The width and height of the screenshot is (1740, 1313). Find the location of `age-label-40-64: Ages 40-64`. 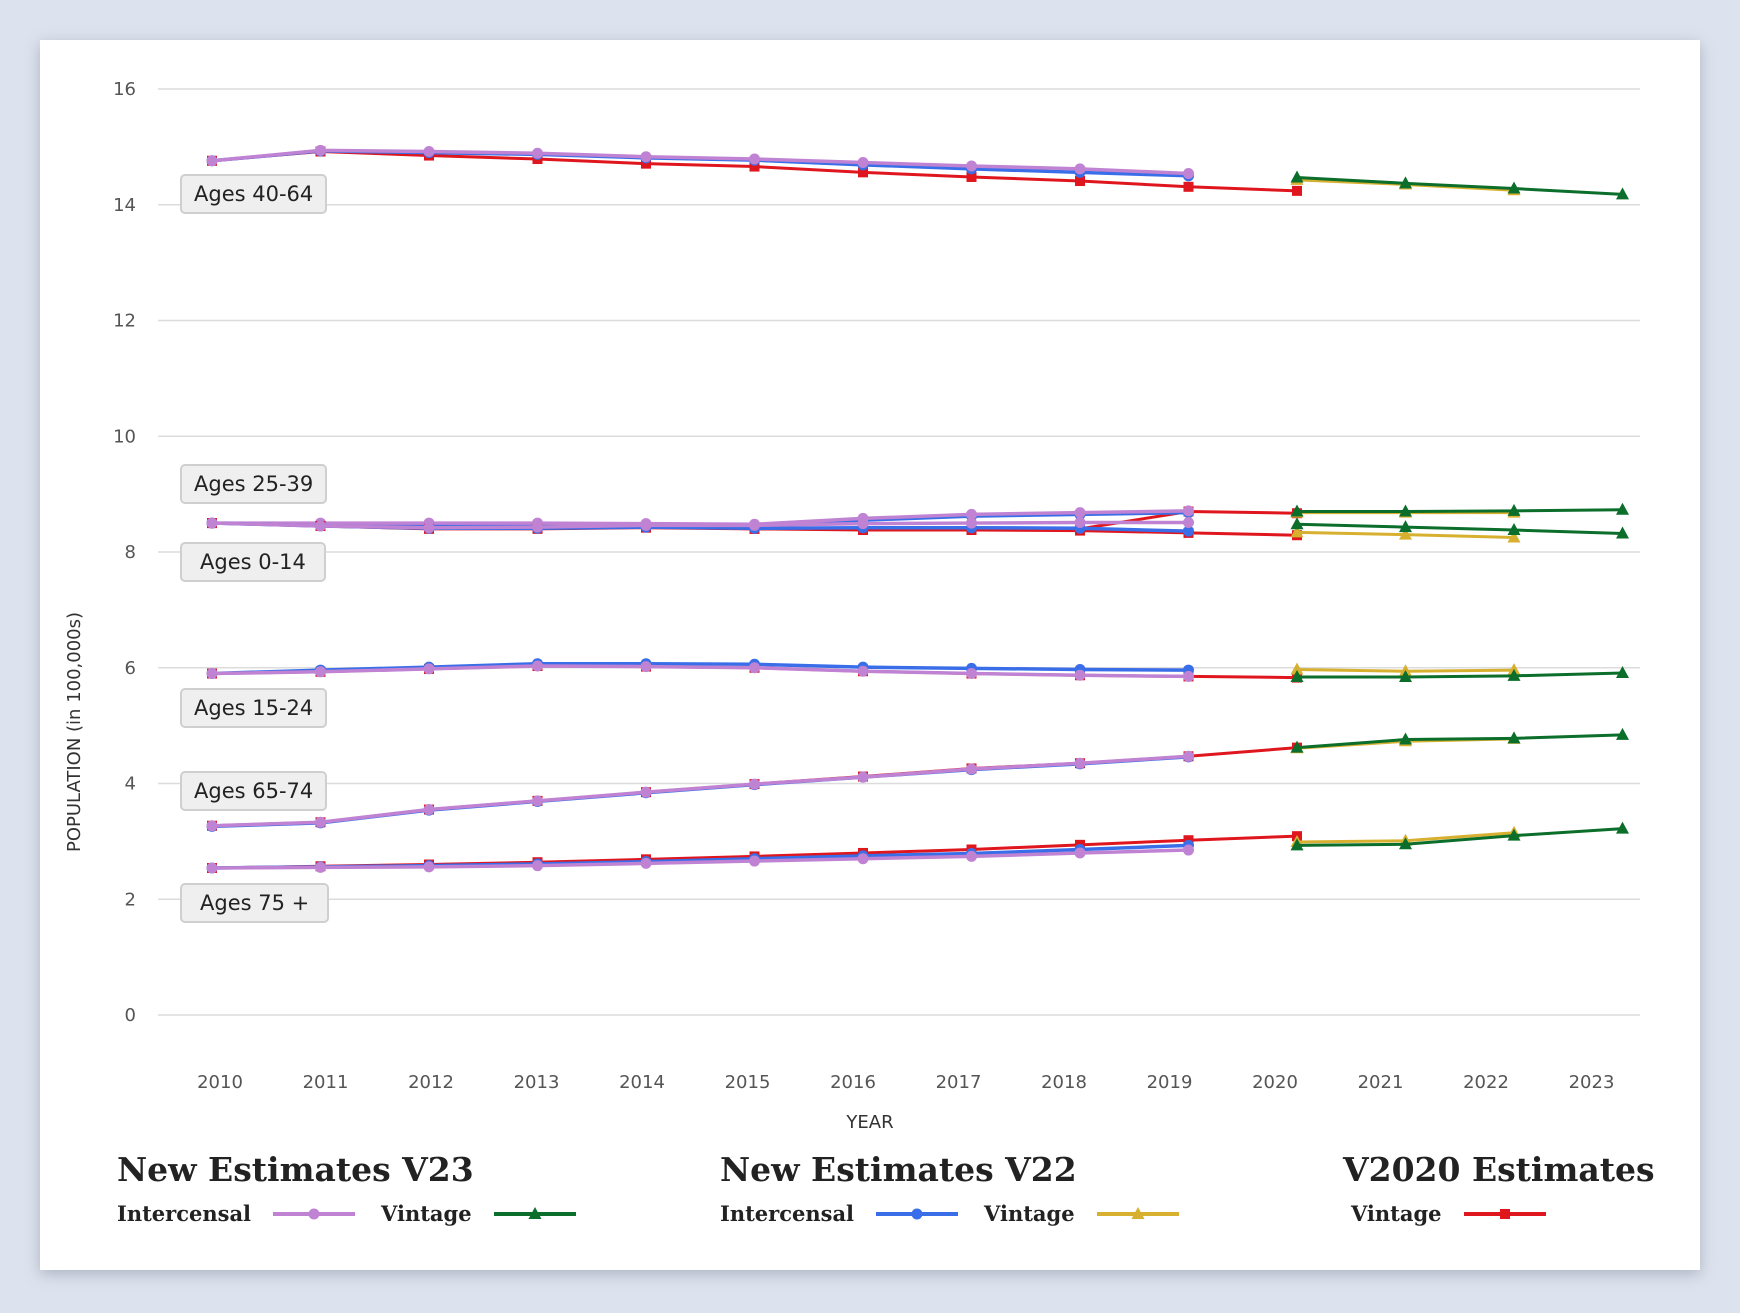

age-label-40-64: Ages 40-64 is located at coordinates (254, 194).